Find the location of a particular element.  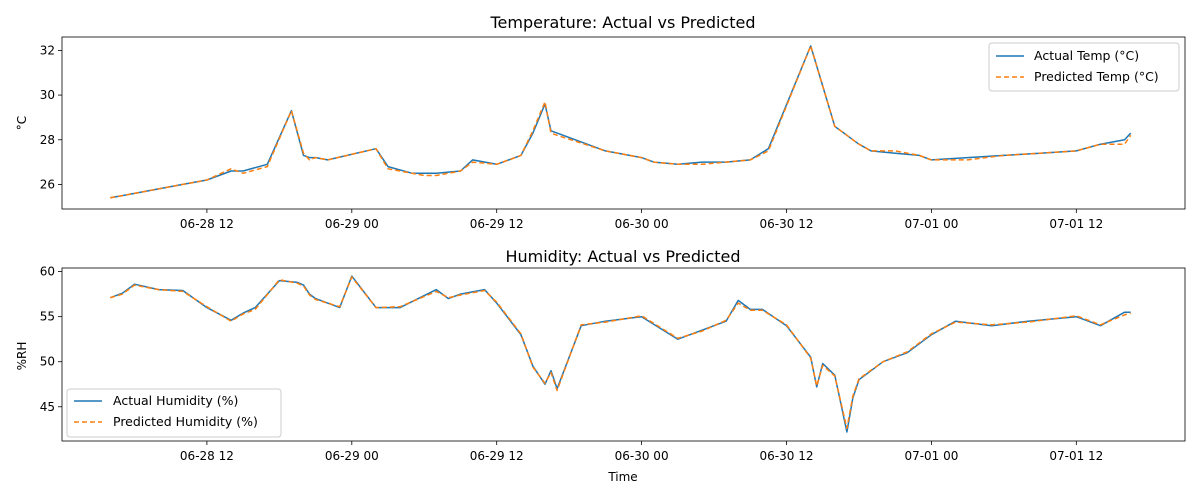

temperature-xtick-label: 06-30 12 is located at coordinates (787, 224).